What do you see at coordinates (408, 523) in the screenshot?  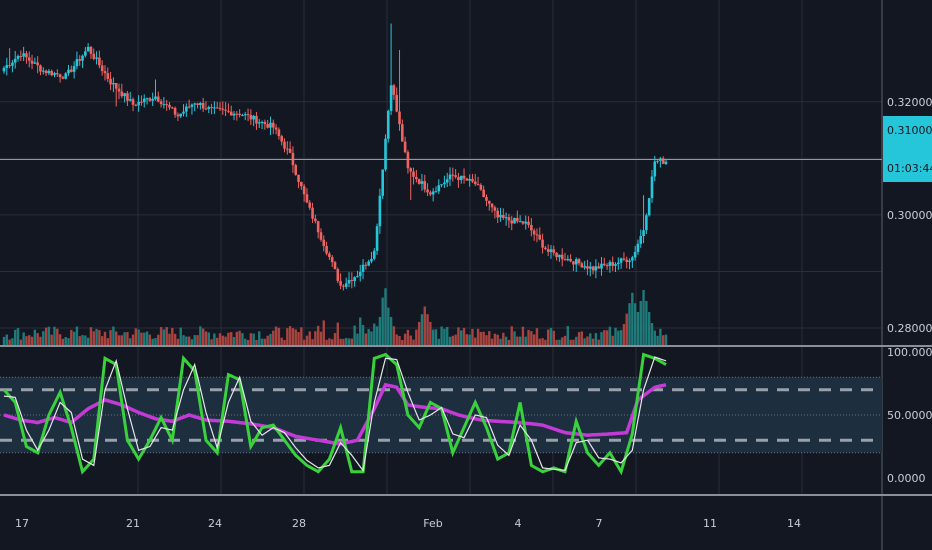 I see `time-axis: 17 21 24 28 Feb 4 7 11 14` at bounding box center [408, 523].